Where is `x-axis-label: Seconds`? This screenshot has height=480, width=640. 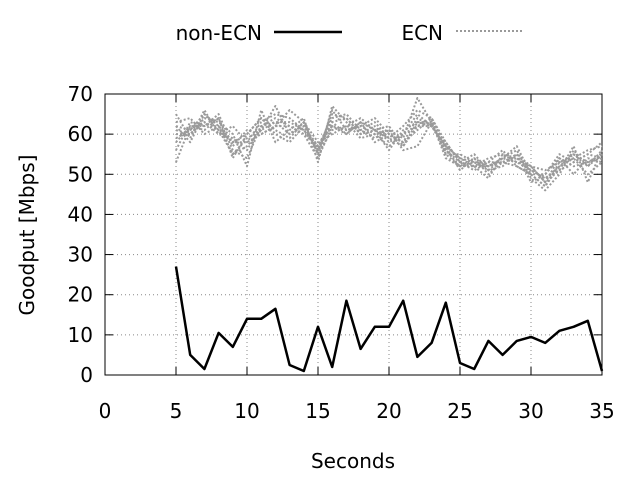 x-axis-label: Seconds is located at coordinates (353, 461).